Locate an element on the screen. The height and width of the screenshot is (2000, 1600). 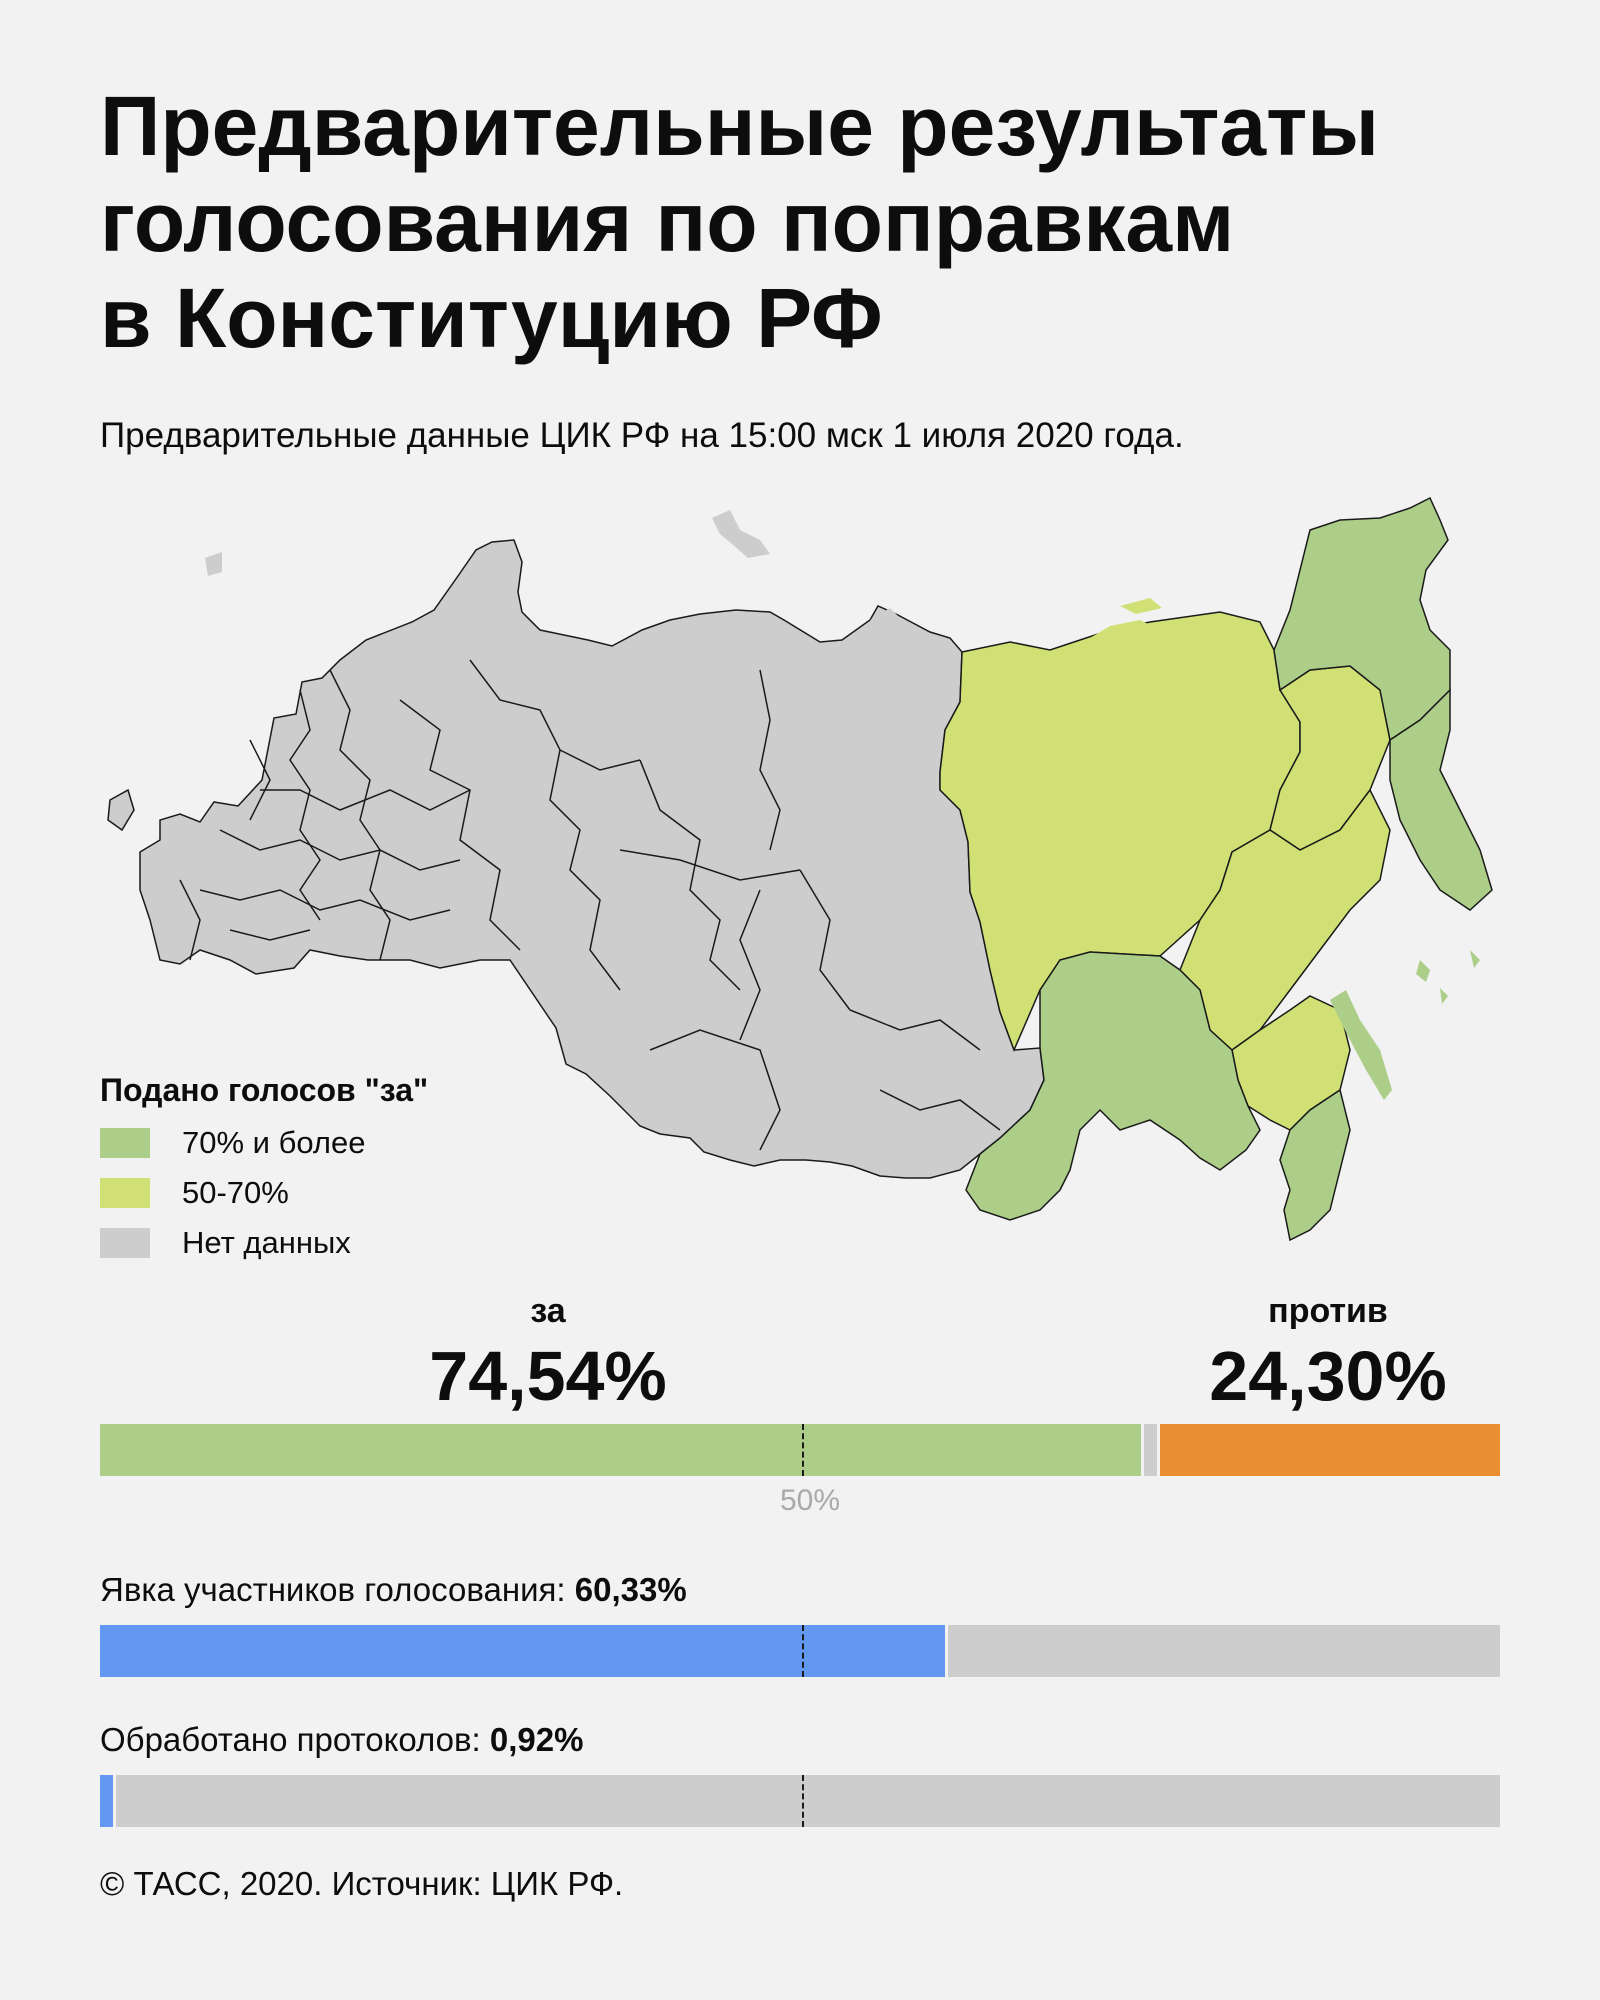
legend-item-no-data: Нет данных is located at coordinates (264, 1243).